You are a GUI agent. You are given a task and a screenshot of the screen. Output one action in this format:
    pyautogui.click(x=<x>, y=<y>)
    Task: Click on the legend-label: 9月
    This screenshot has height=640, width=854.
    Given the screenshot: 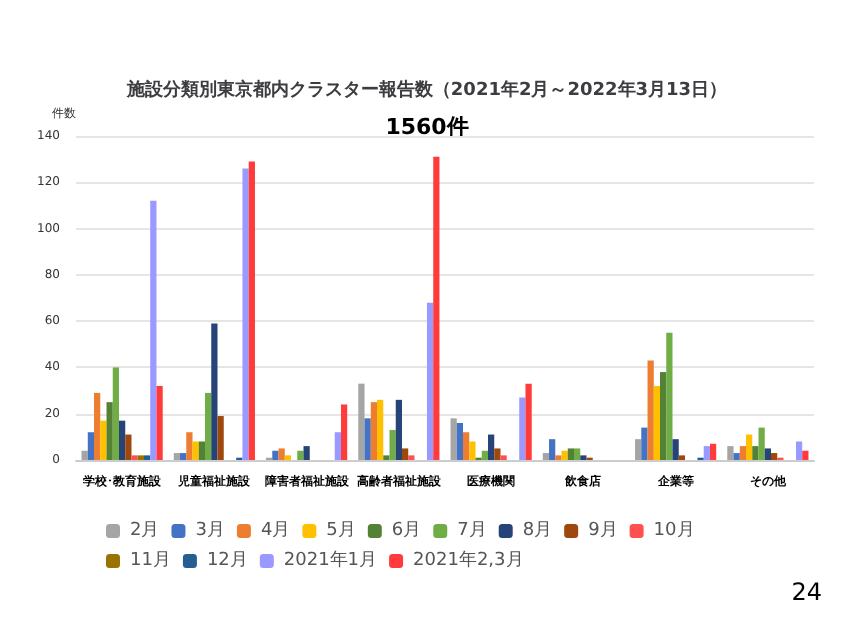 What is the action you would take?
    pyautogui.click(x=603, y=531)
    